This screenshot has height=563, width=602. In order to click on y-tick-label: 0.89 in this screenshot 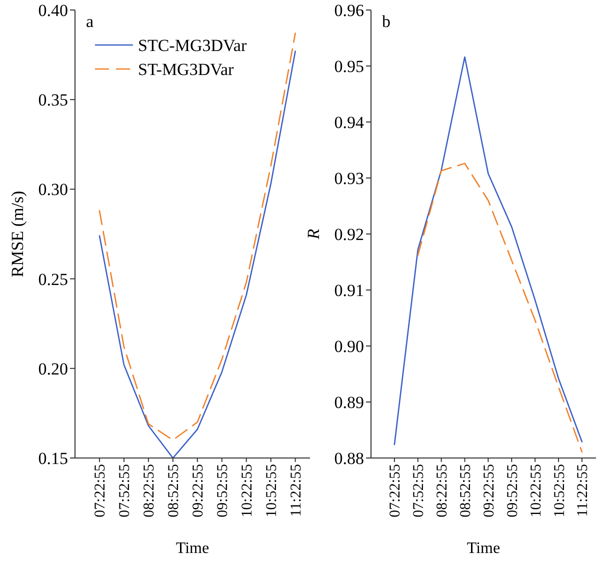, I will do `click(349, 402)`.